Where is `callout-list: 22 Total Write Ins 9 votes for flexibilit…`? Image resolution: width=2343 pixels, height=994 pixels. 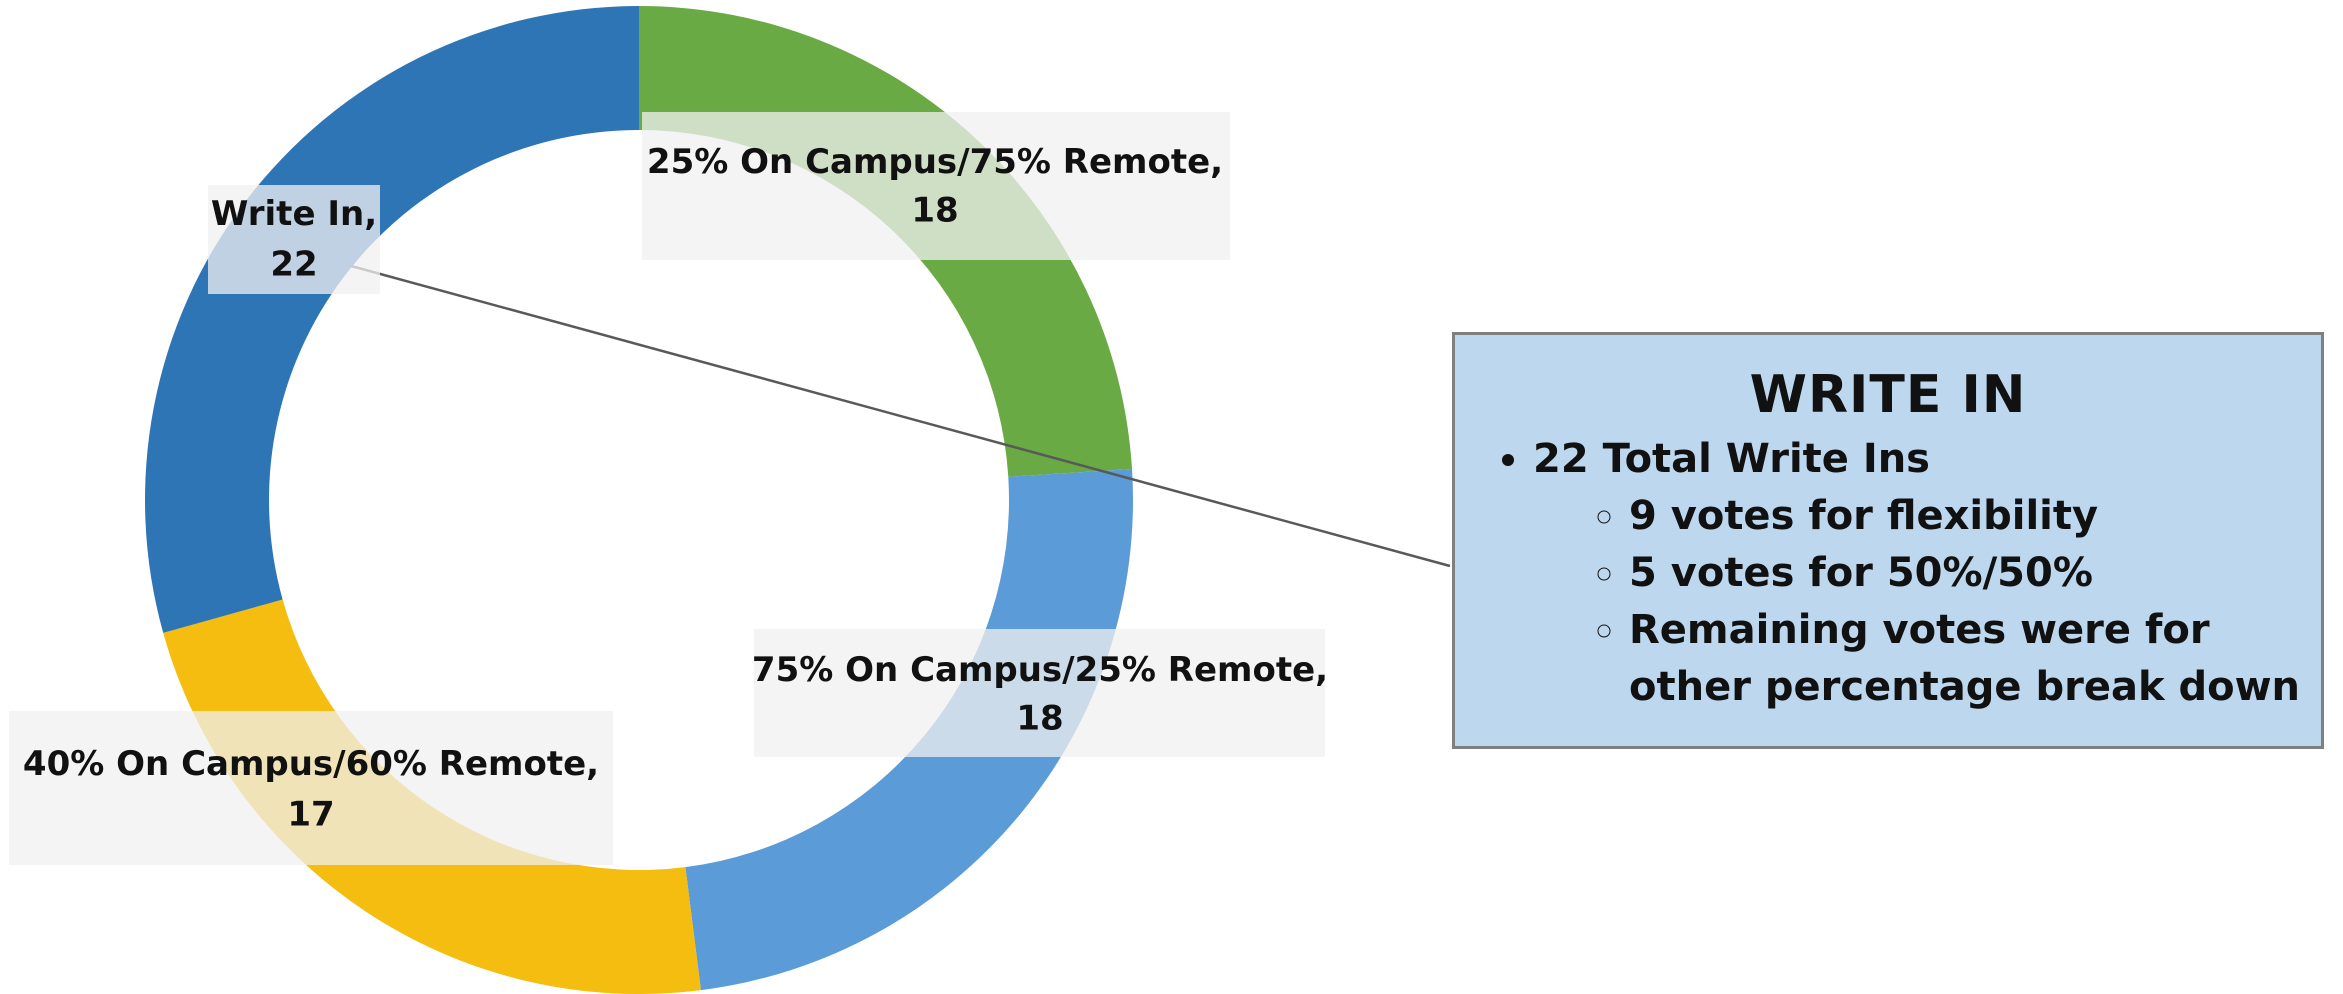
callout-list: 22 Total Write Ins 9 votes for flexibilit… is located at coordinates (1888, 573).